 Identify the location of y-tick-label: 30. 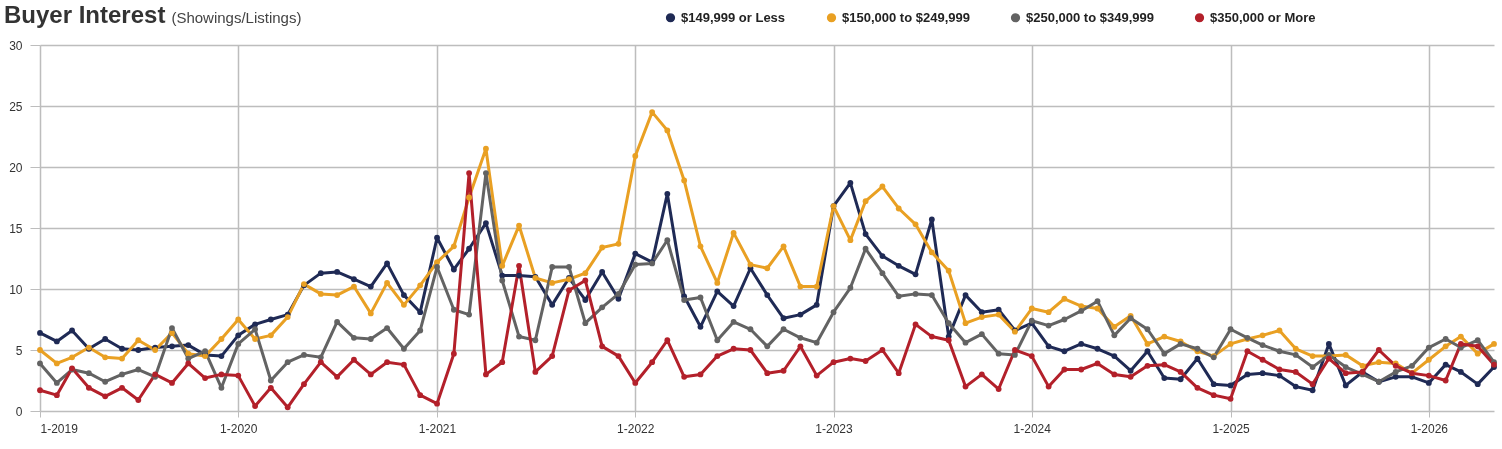
(16, 45).